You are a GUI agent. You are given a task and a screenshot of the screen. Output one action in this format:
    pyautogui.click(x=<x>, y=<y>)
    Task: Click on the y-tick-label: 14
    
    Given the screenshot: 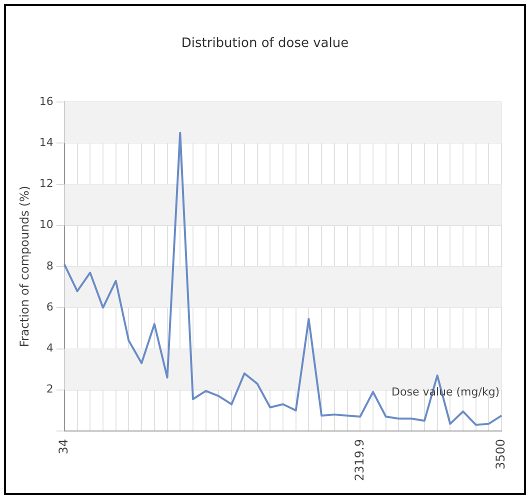 What is the action you would take?
    pyautogui.click(x=46, y=142)
    